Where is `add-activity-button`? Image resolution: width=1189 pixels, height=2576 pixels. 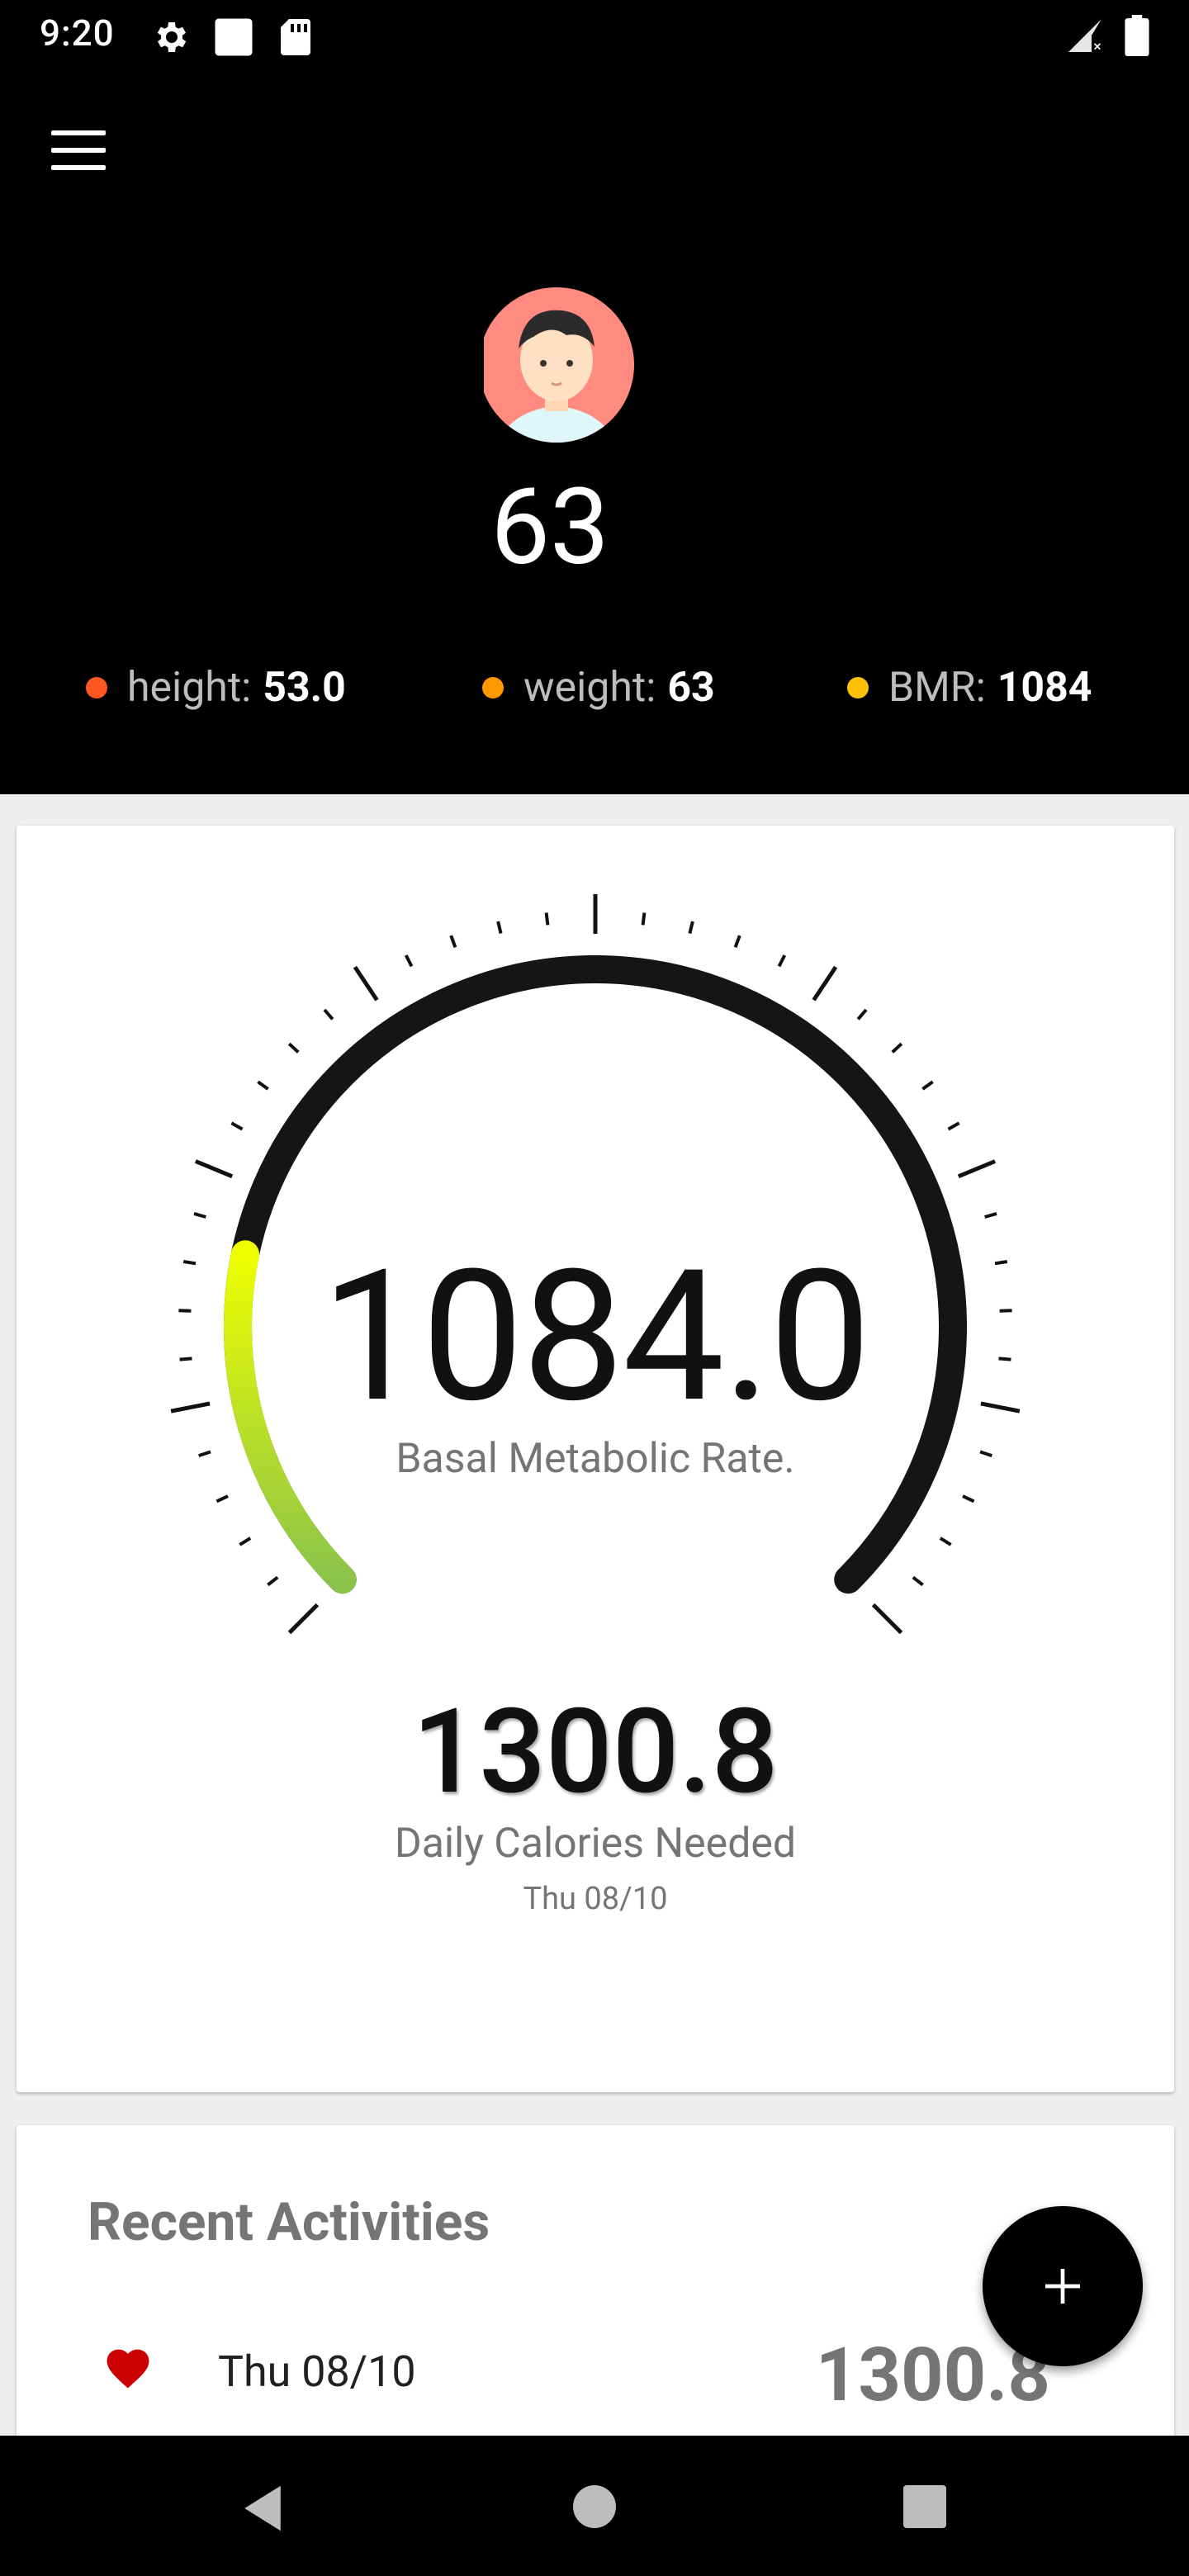 add-activity-button is located at coordinates (1063, 2286).